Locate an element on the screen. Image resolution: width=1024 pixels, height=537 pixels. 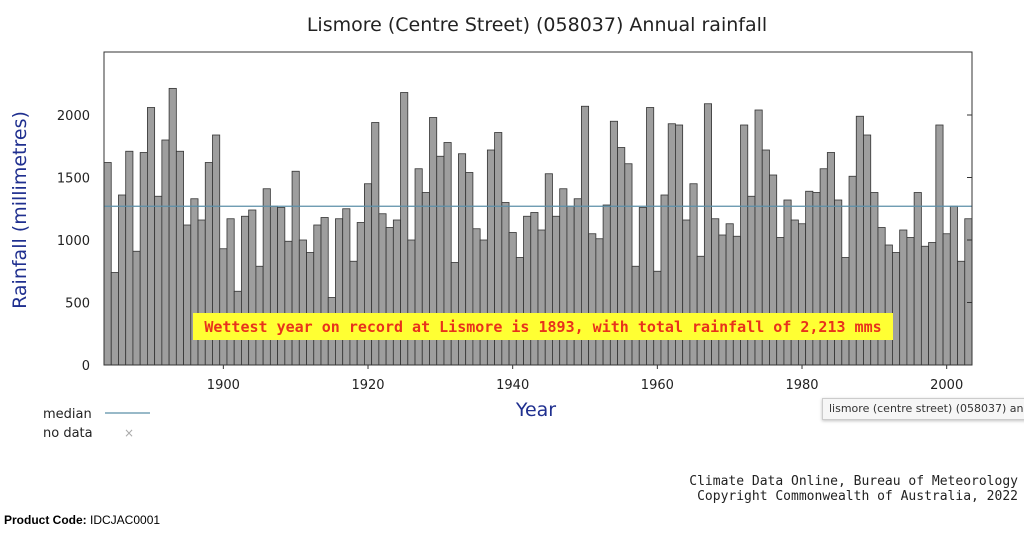
bar-1943 is located at coordinates (534, 289).